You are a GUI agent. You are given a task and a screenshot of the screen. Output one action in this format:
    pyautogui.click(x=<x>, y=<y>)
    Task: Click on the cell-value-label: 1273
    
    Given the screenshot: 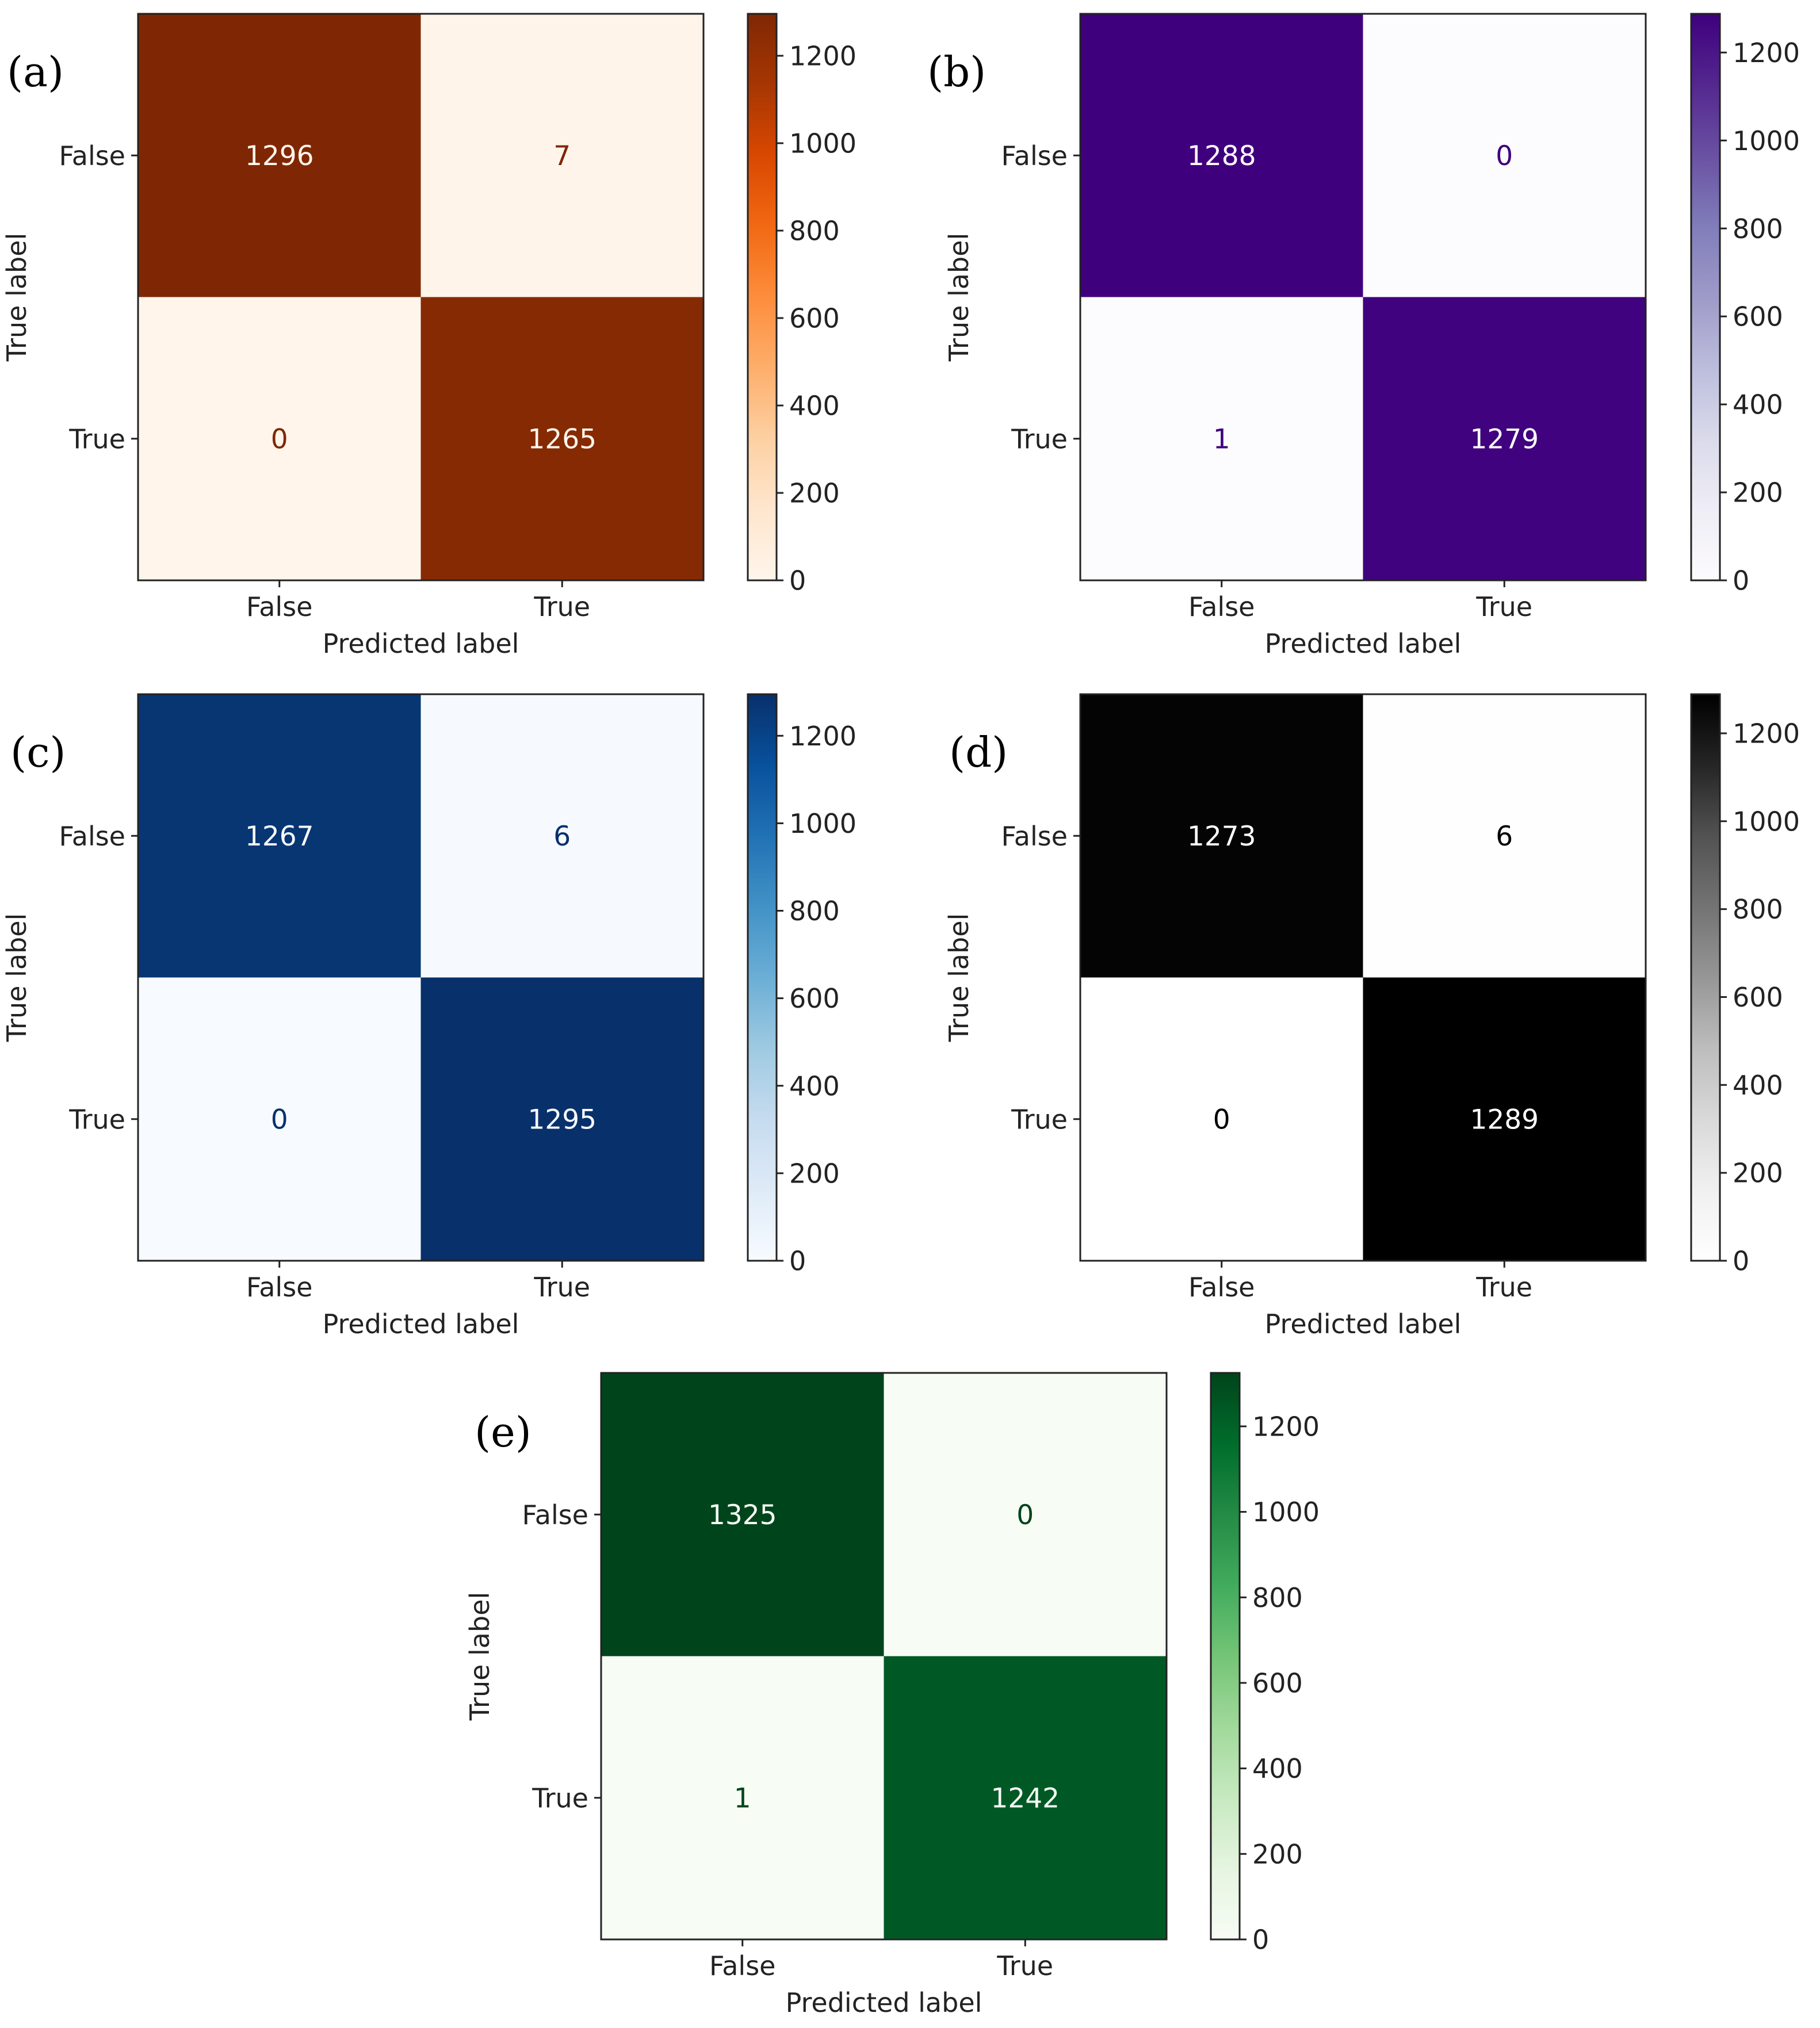 What is the action you would take?
    pyautogui.click(x=1221, y=837)
    